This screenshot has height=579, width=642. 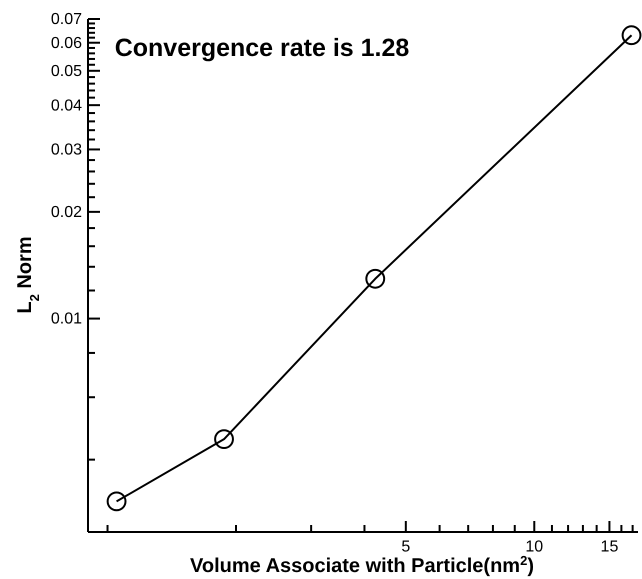 What do you see at coordinates (66, 319) in the screenshot?
I see `y-tick-label: 0.01` at bounding box center [66, 319].